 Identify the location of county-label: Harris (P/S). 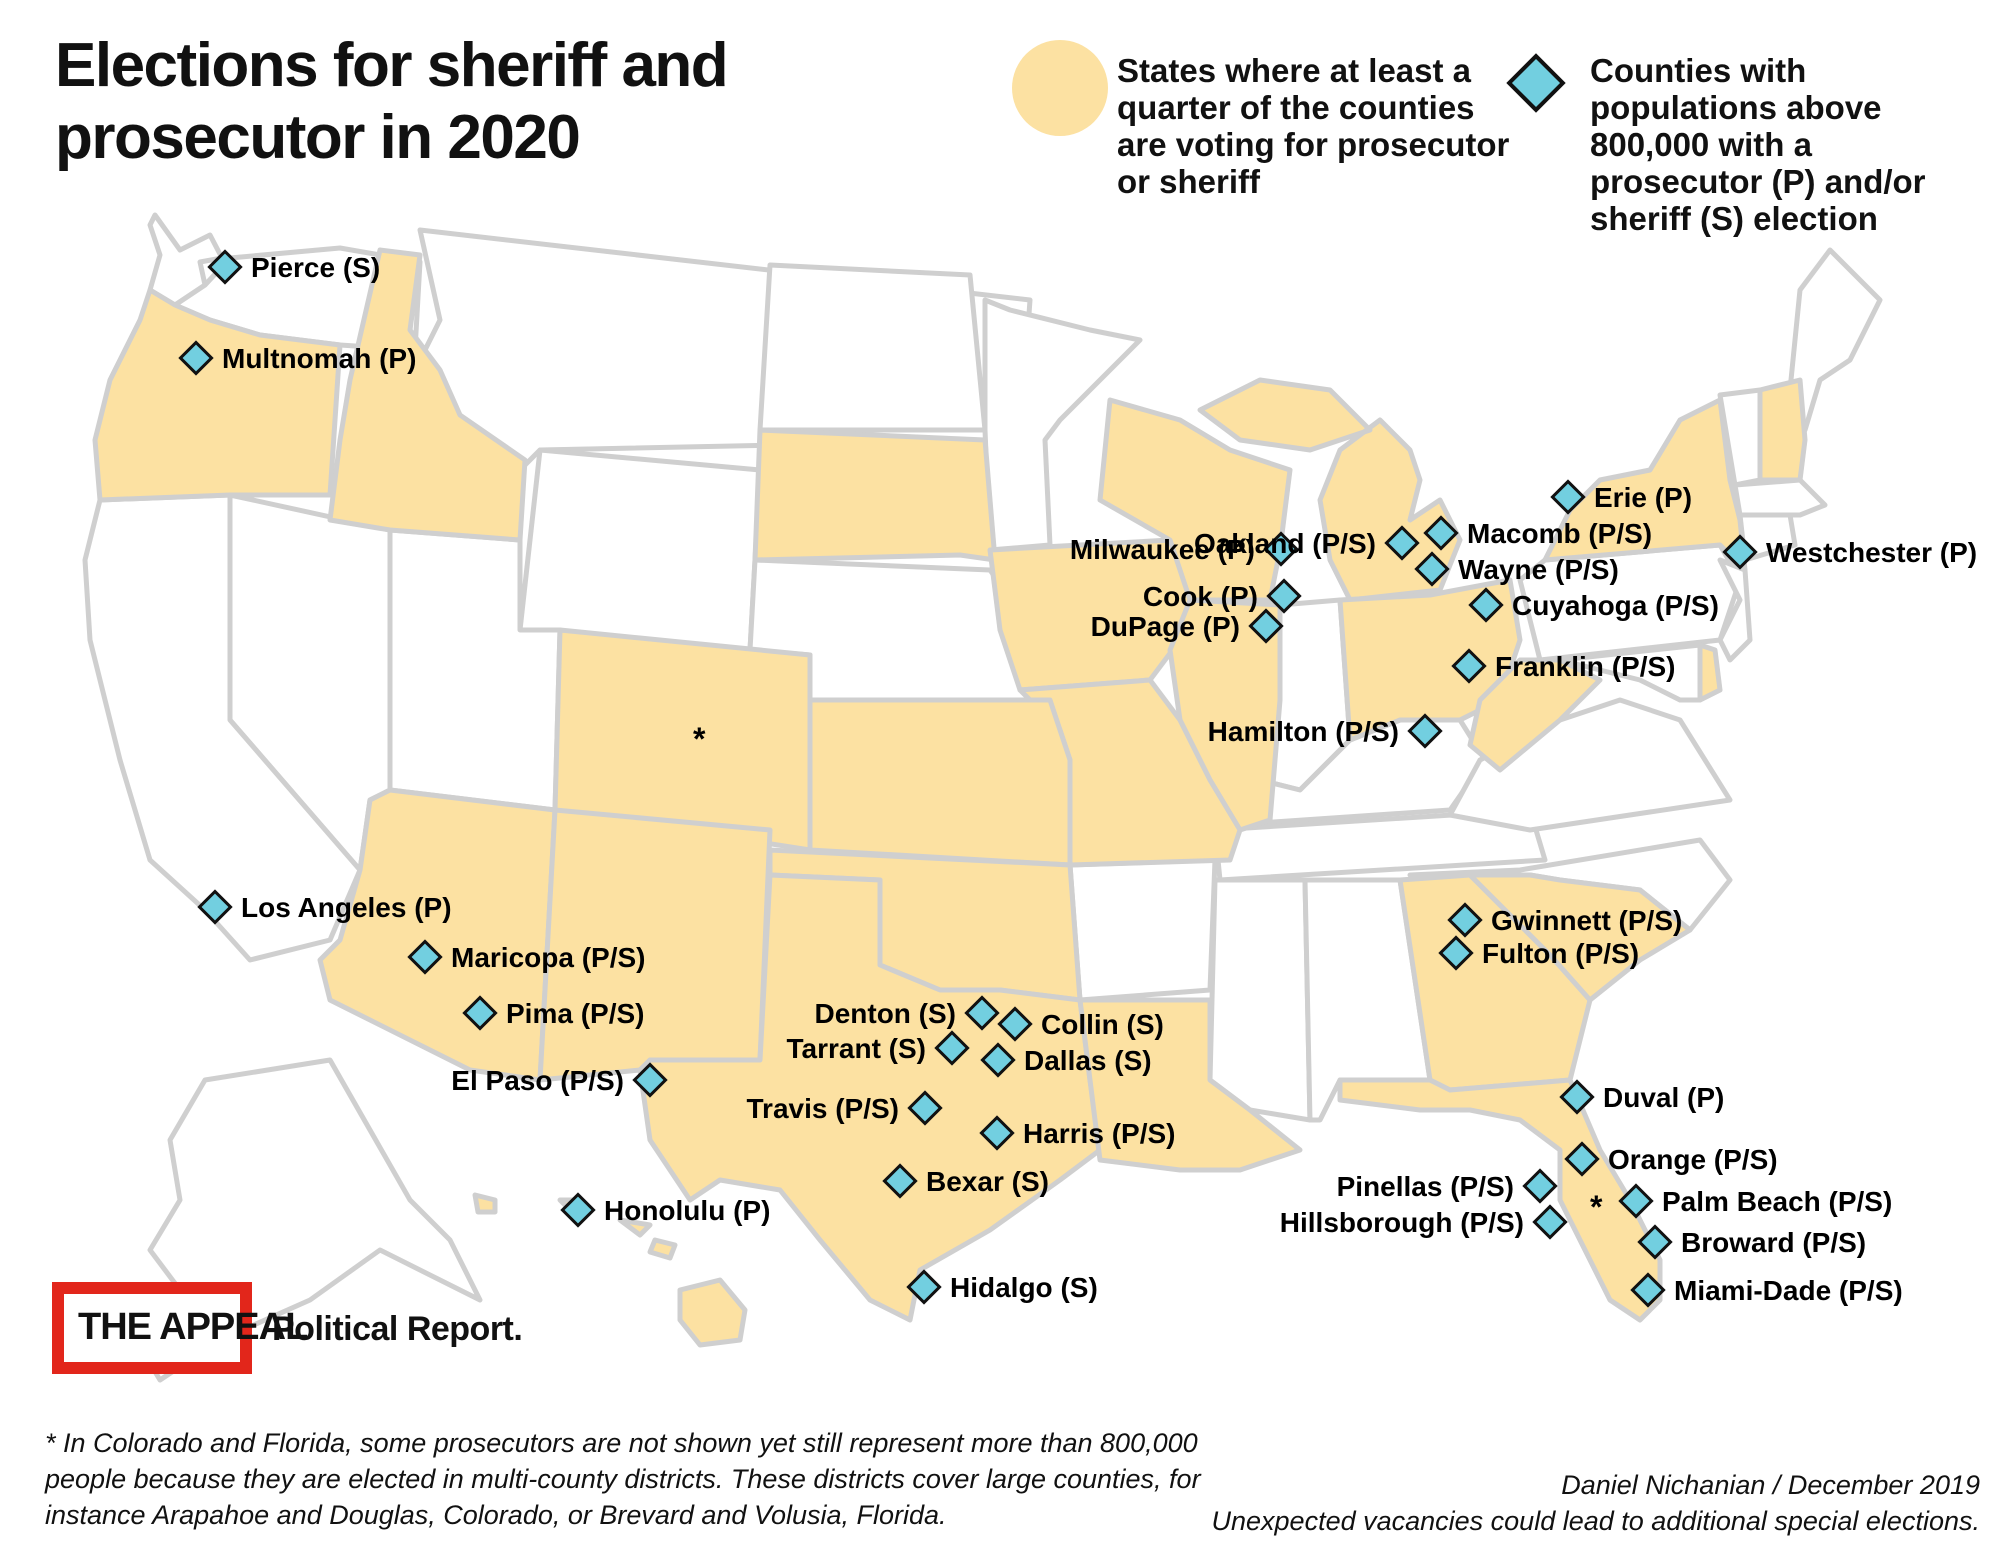
(1099, 1133).